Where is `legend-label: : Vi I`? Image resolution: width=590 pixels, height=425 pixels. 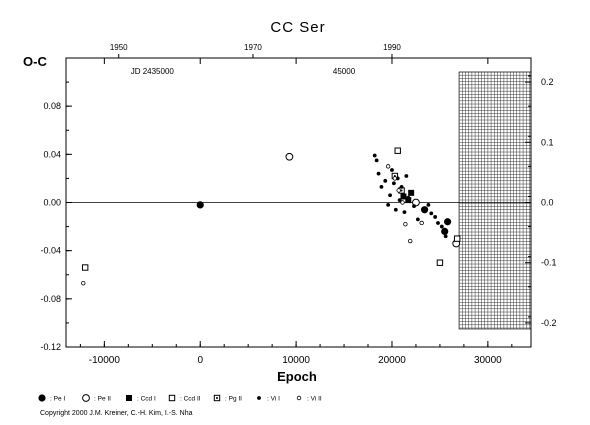 legend-label: : Vi I is located at coordinates (273, 399).